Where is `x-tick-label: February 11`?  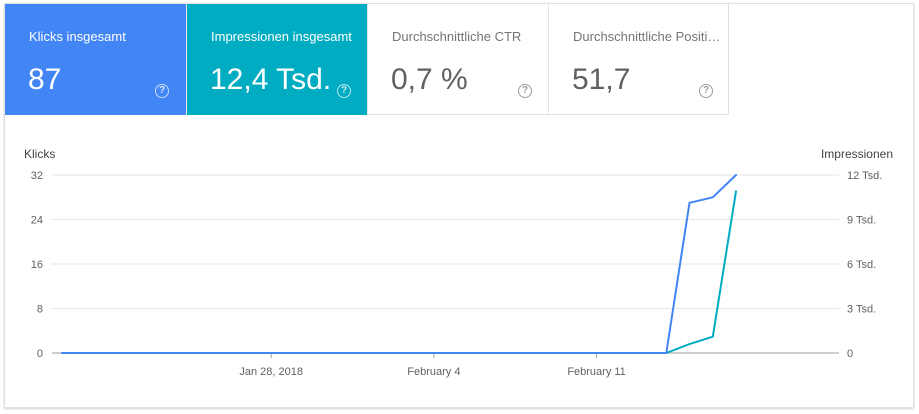
x-tick-label: February 11 is located at coordinates (596, 372).